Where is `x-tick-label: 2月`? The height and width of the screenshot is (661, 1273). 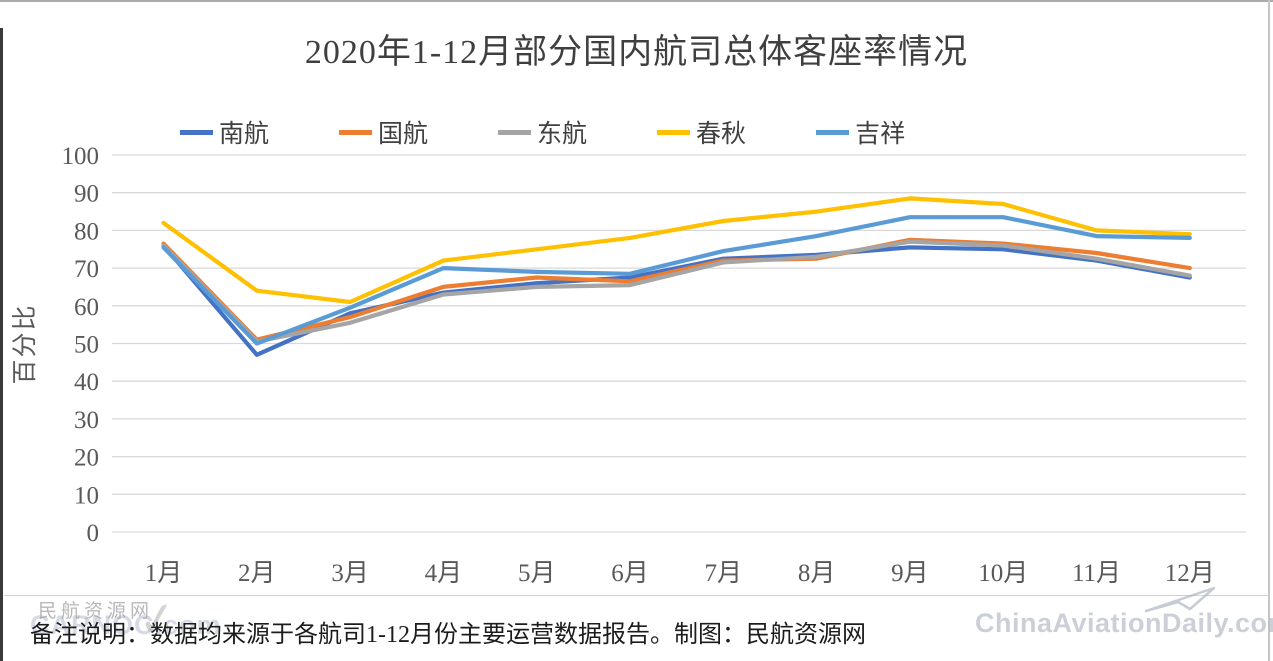
x-tick-label: 2月 is located at coordinates (257, 573).